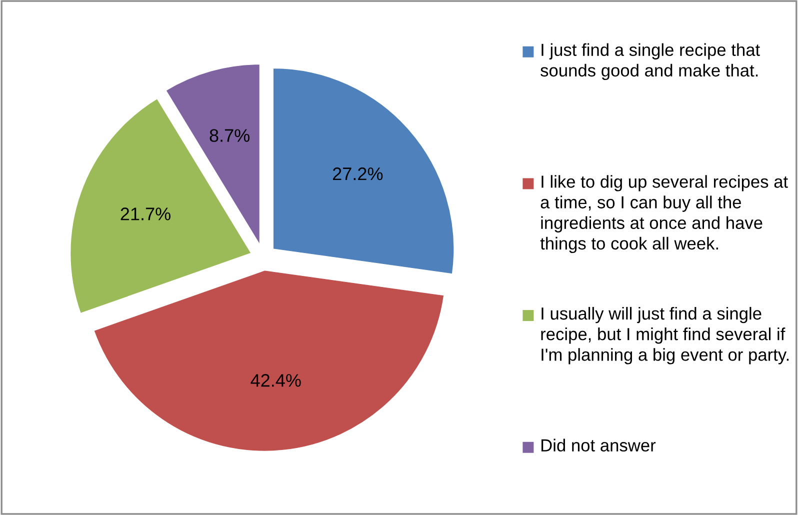 This screenshot has width=798, height=515. I want to click on data-label: 21.7%, so click(145, 214).